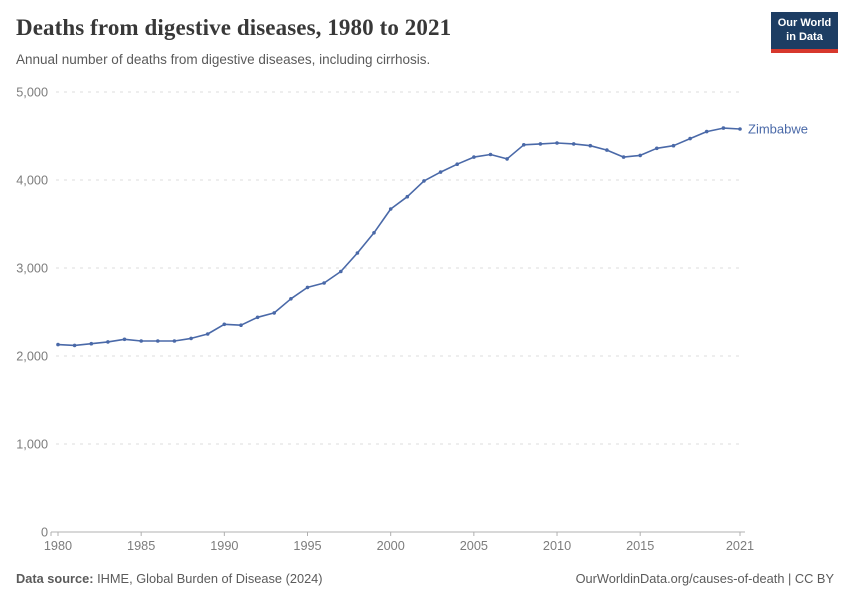 The image size is (850, 600). I want to click on owid-logo: Our World in Data, so click(804, 32).